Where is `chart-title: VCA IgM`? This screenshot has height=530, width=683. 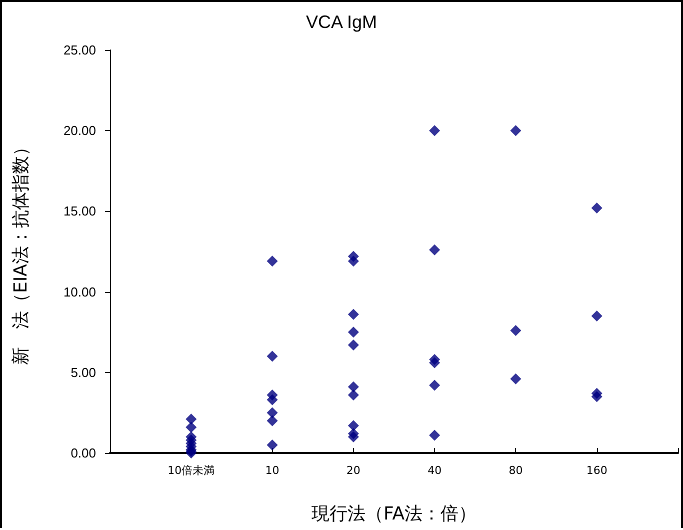 chart-title: VCA IgM is located at coordinates (342, 22).